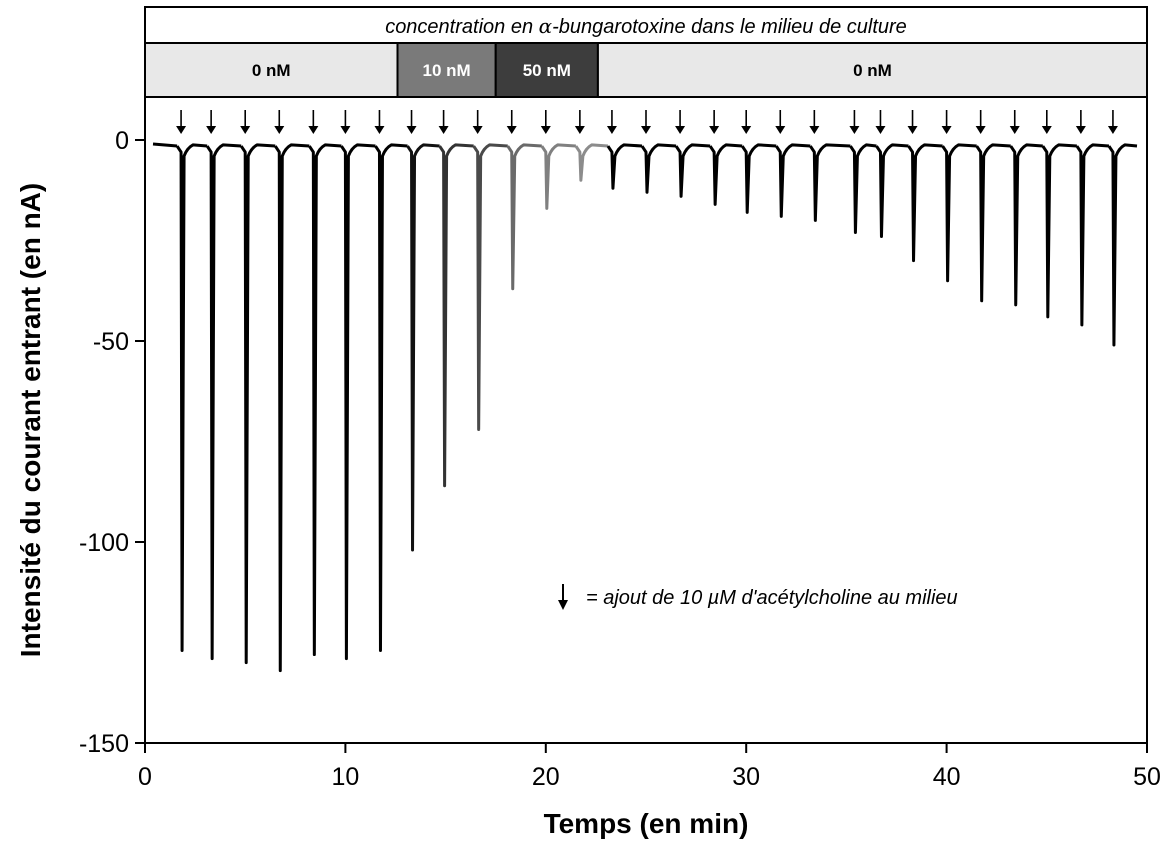 The image size is (1174, 845). I want to click on x-axis-title: Temps (en min), so click(646, 823).